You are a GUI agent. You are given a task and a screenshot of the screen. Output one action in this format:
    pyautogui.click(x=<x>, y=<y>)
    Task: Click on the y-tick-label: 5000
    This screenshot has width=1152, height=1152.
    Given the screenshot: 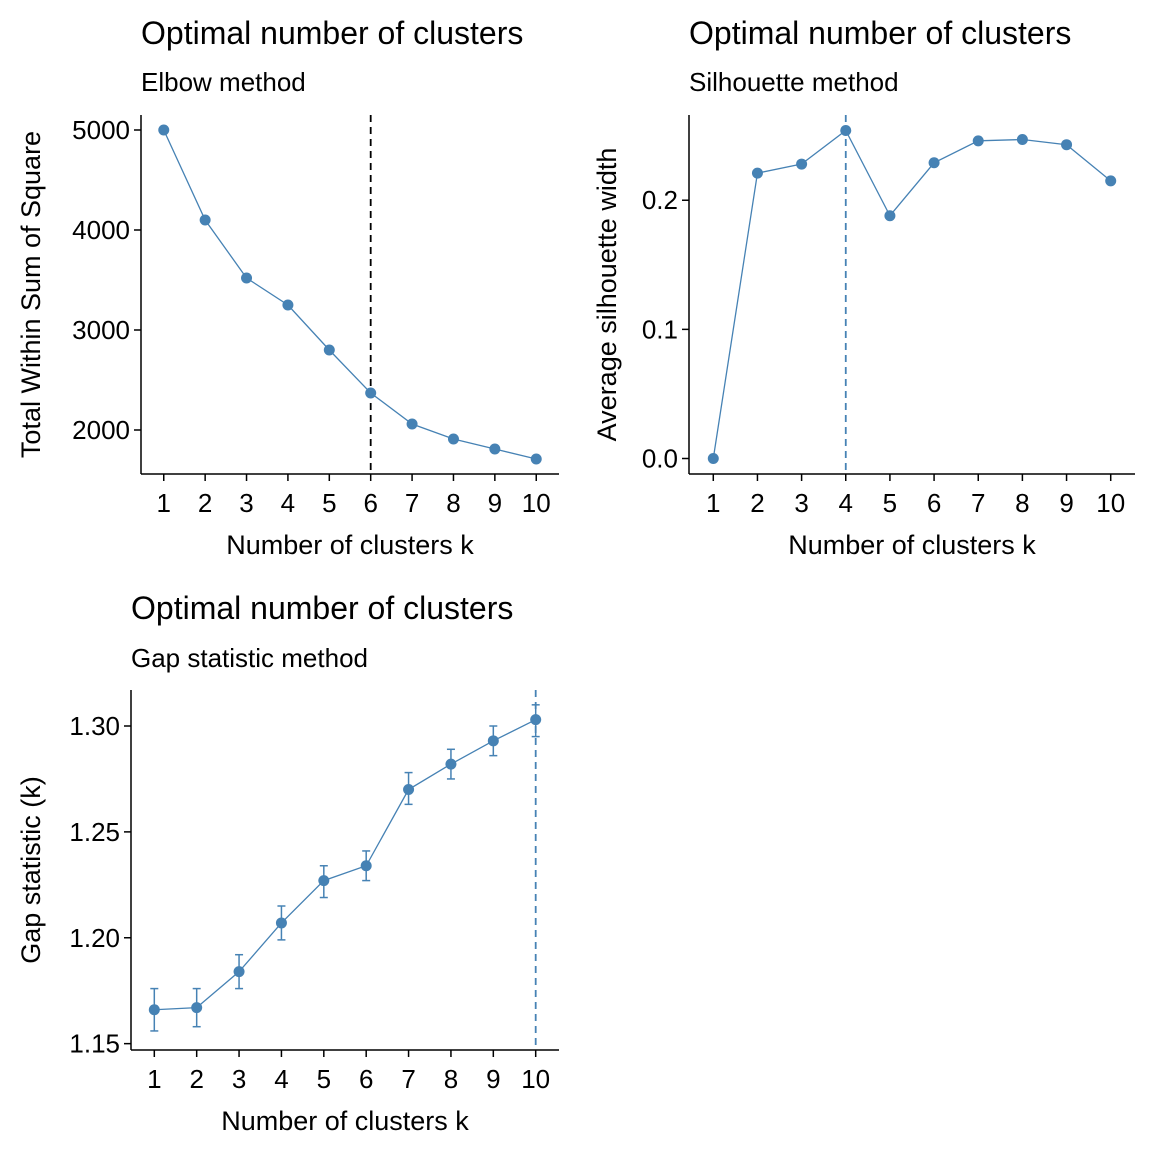 What is the action you would take?
    pyautogui.click(x=101, y=130)
    